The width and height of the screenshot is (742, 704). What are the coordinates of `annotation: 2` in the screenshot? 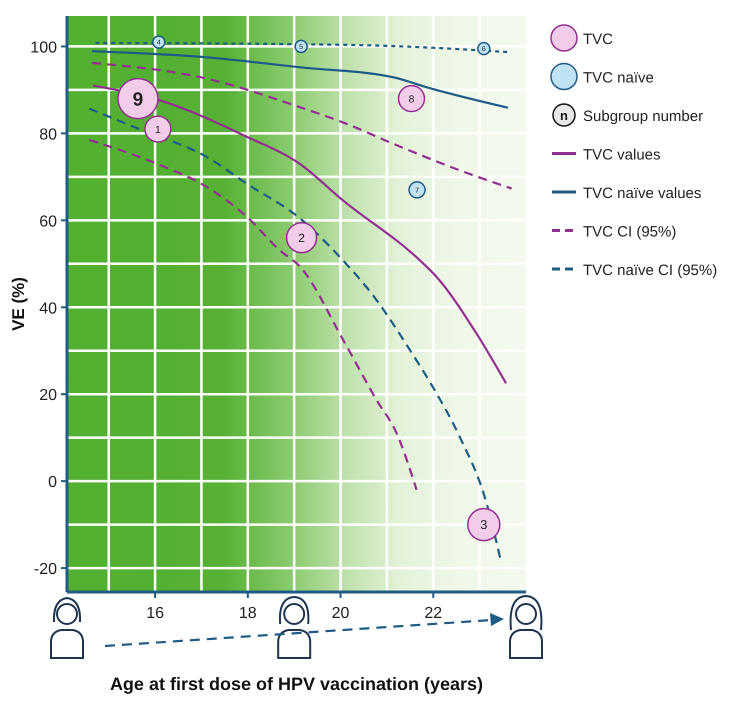 It's located at (302, 238).